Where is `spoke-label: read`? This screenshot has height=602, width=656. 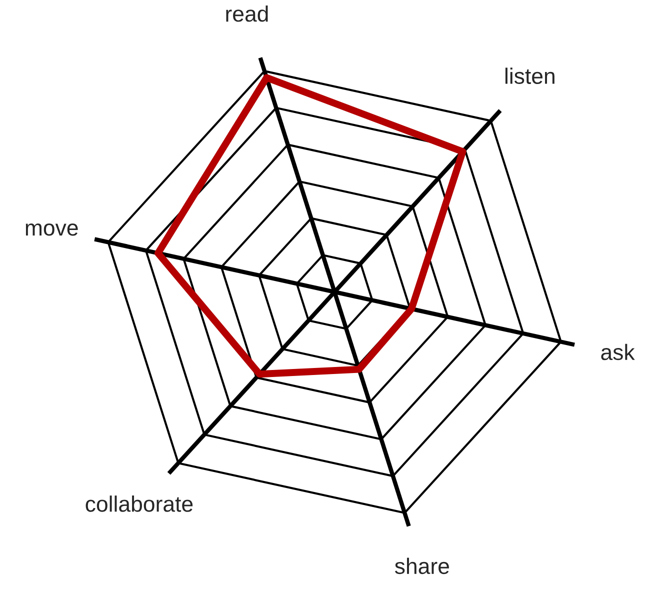
spoke-label: read is located at coordinates (247, 13).